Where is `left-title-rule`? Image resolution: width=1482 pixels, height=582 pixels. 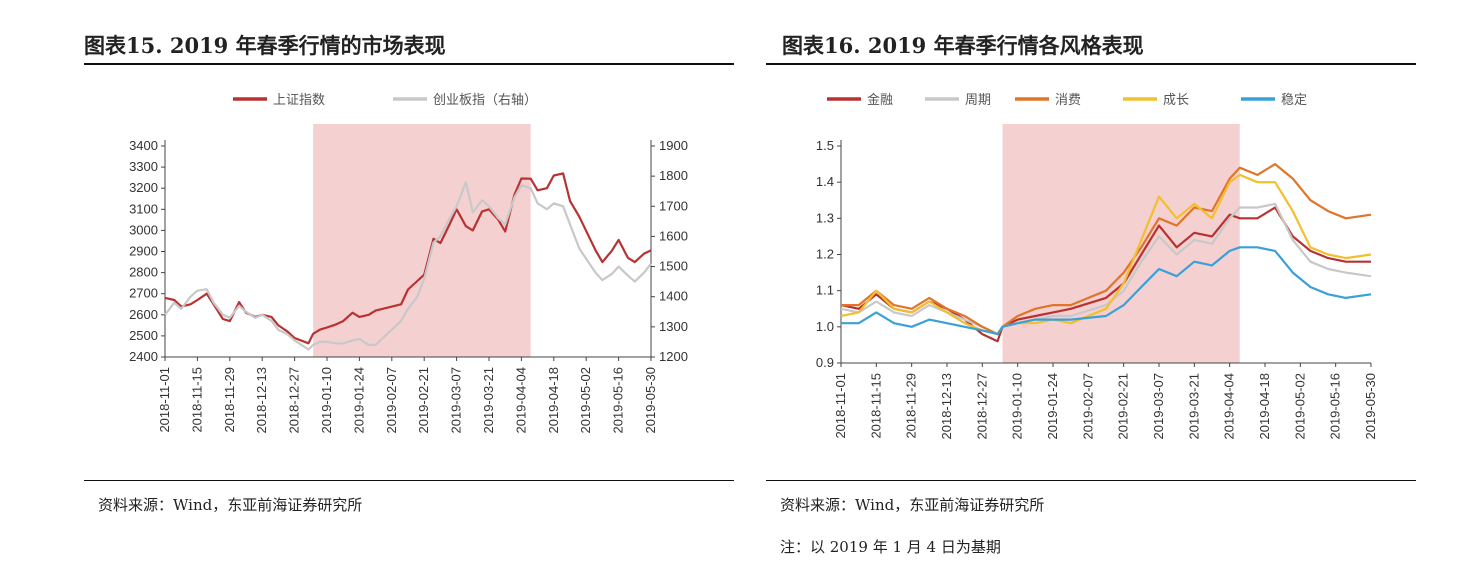 left-title-rule is located at coordinates (409, 64).